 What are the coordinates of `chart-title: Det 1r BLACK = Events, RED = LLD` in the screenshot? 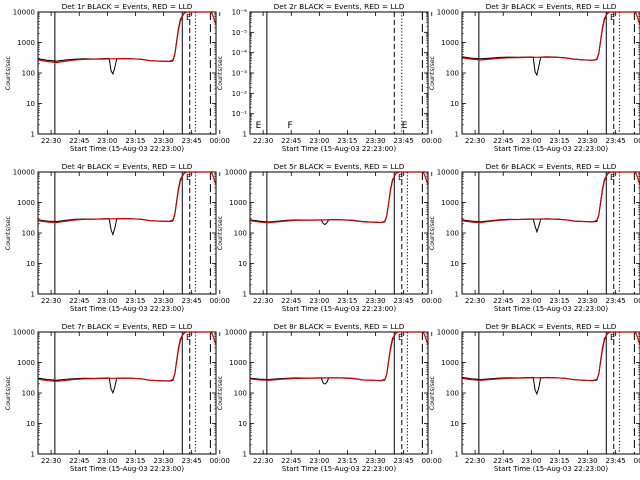 It's located at (127, 6).